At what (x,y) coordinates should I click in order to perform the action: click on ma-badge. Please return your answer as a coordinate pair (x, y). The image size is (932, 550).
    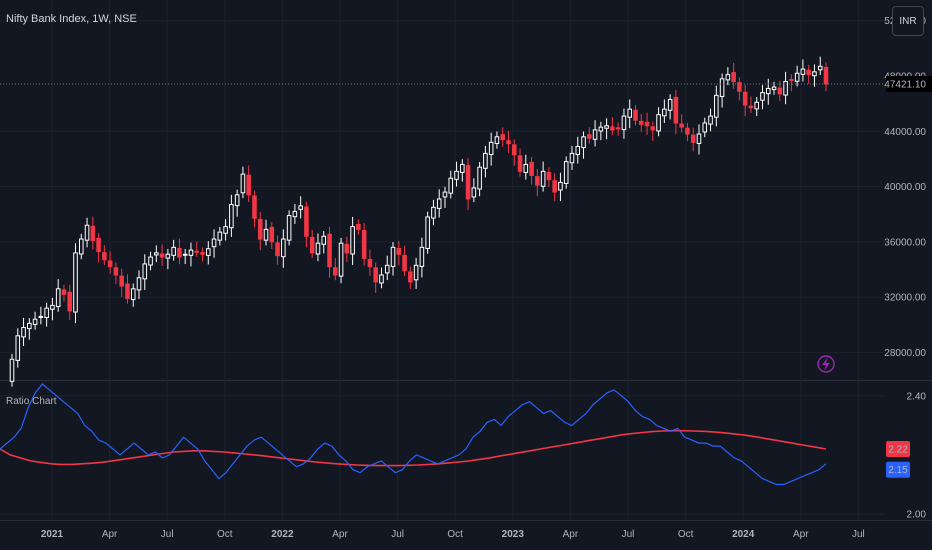
    Looking at the image, I should click on (898, 449).